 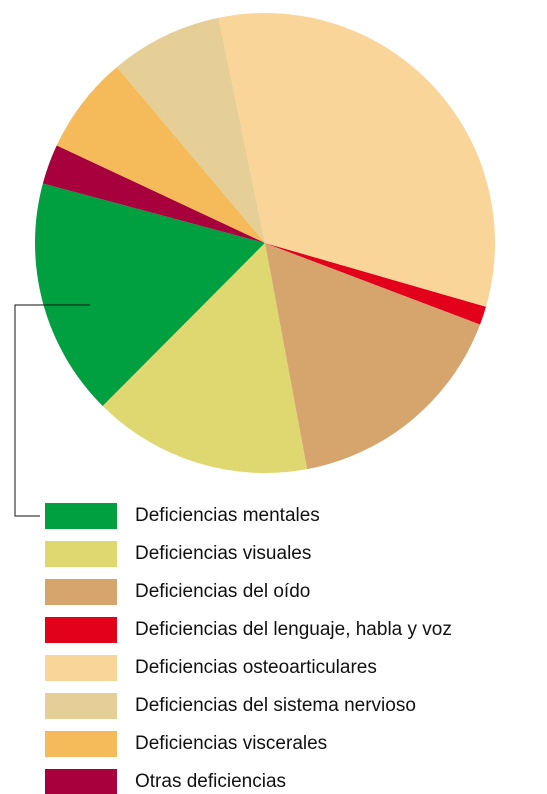 What do you see at coordinates (256, 667) in the screenshot?
I see `legend-label: Deficiencias osteoarticulares` at bounding box center [256, 667].